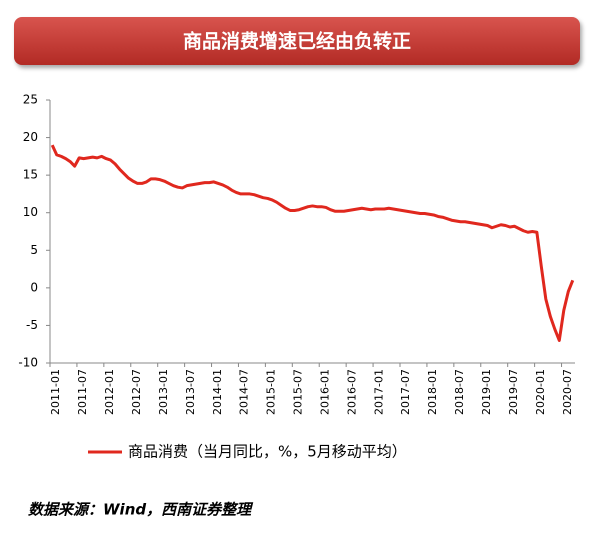 The image size is (600, 544). What do you see at coordinates (32, 325) in the screenshot?
I see `y-tick-label: -5` at bounding box center [32, 325].